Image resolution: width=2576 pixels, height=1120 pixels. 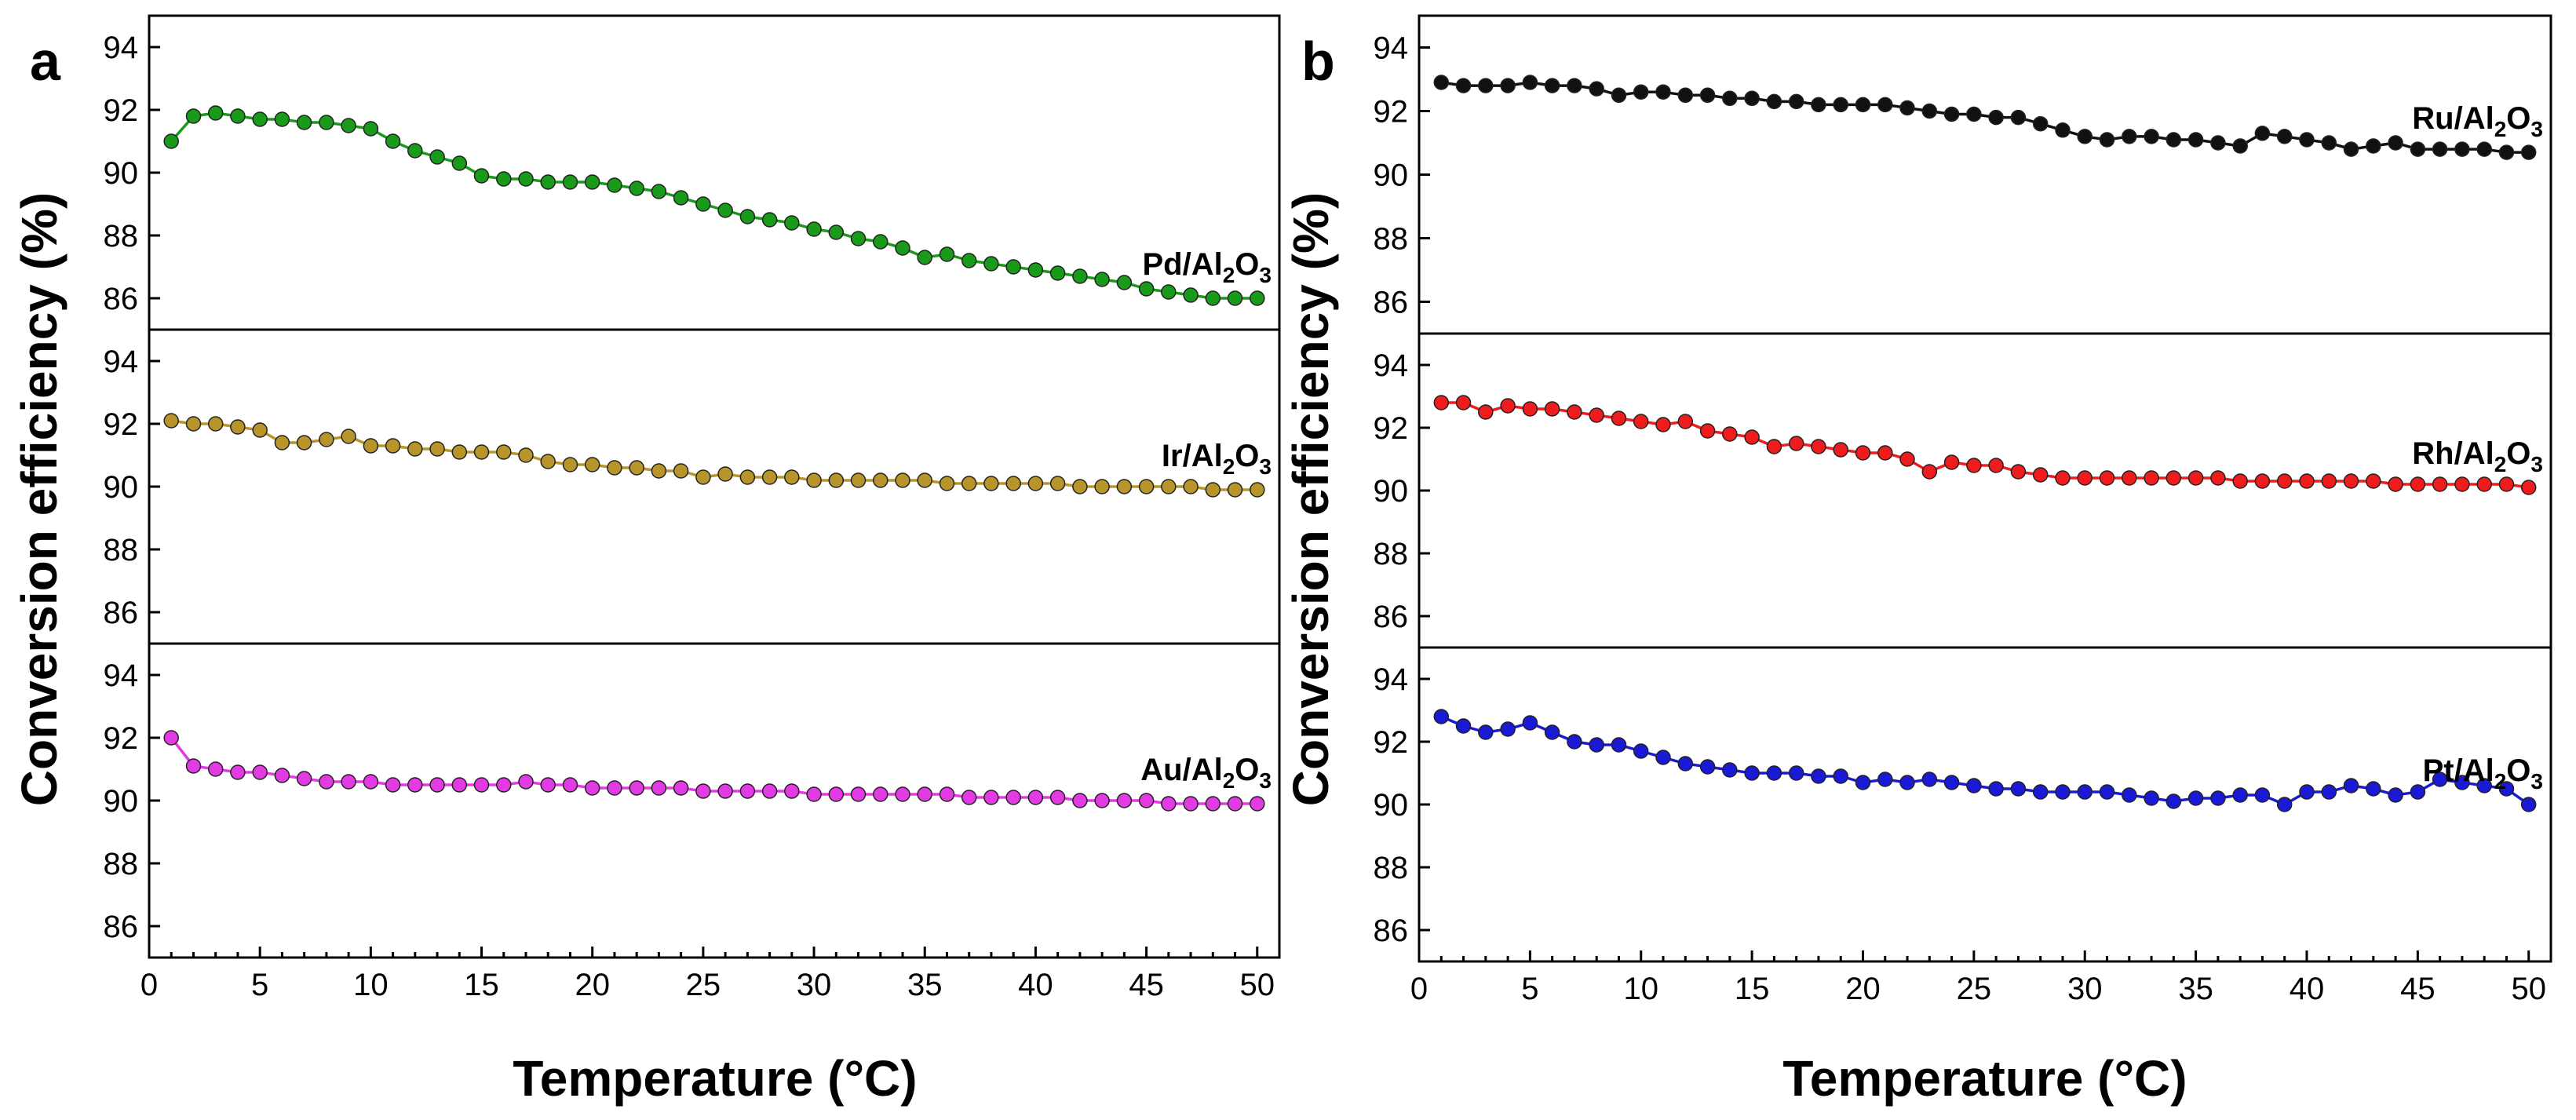 What do you see at coordinates (1217, 459) in the screenshot?
I see `series-label: Ir/Al2O3` at bounding box center [1217, 459].